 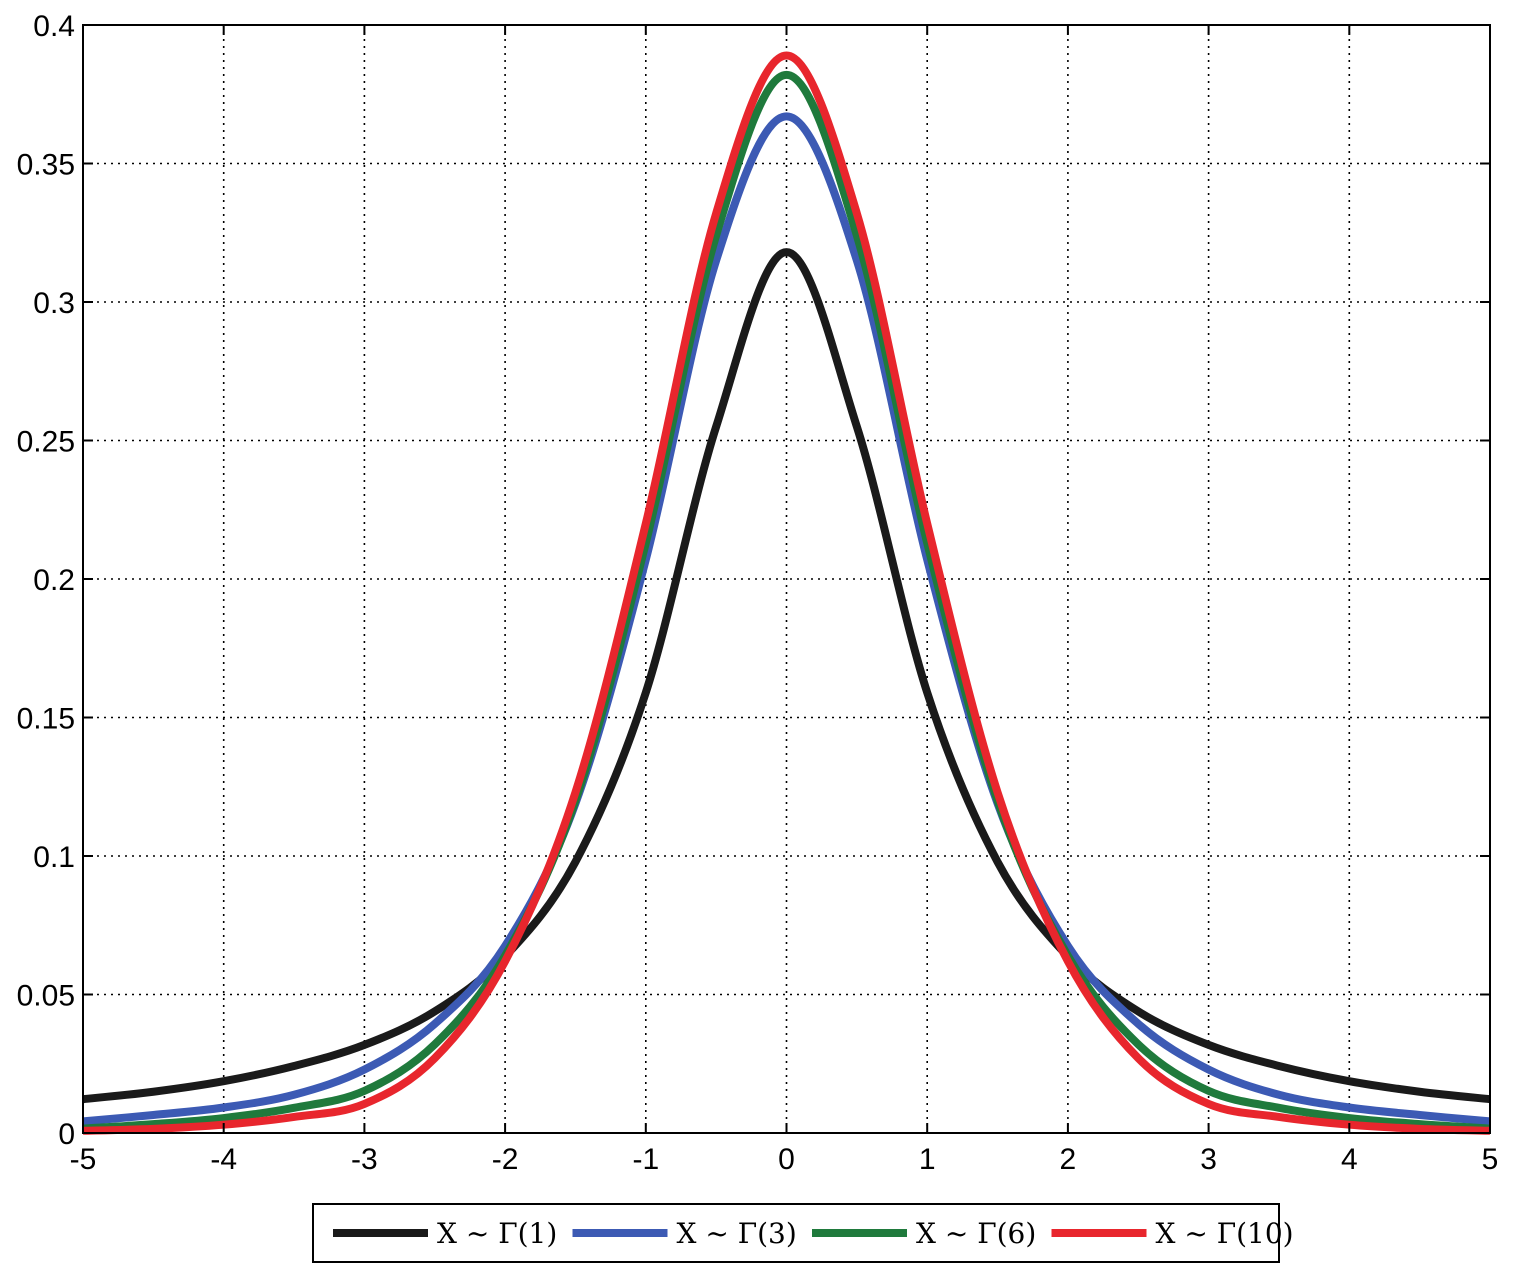 What do you see at coordinates (54, 303) in the screenshot?
I see `y-tick-label: 0.3` at bounding box center [54, 303].